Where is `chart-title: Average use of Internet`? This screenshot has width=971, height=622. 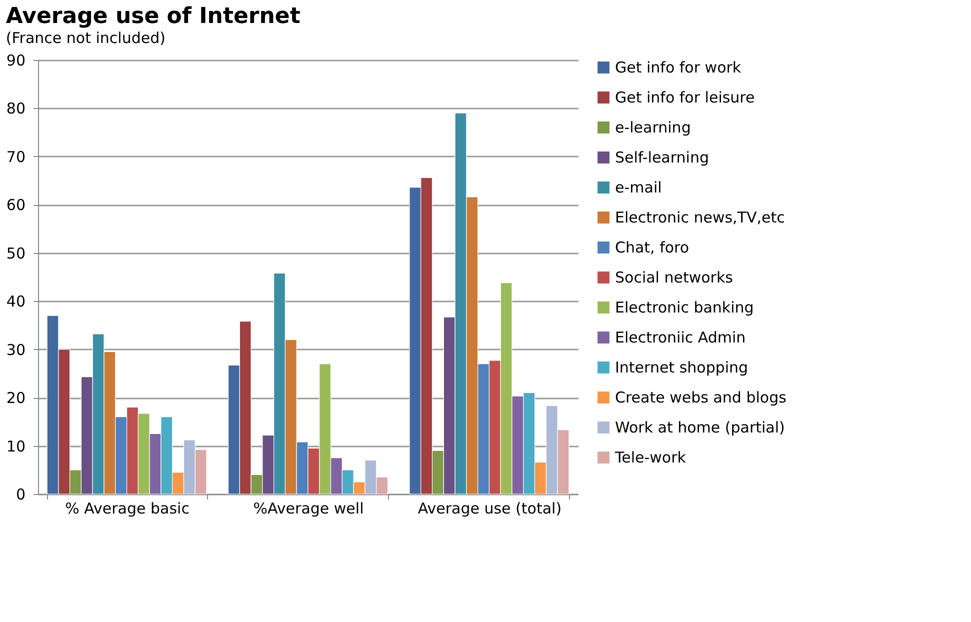 chart-title: Average use of Internet is located at coordinates (153, 16).